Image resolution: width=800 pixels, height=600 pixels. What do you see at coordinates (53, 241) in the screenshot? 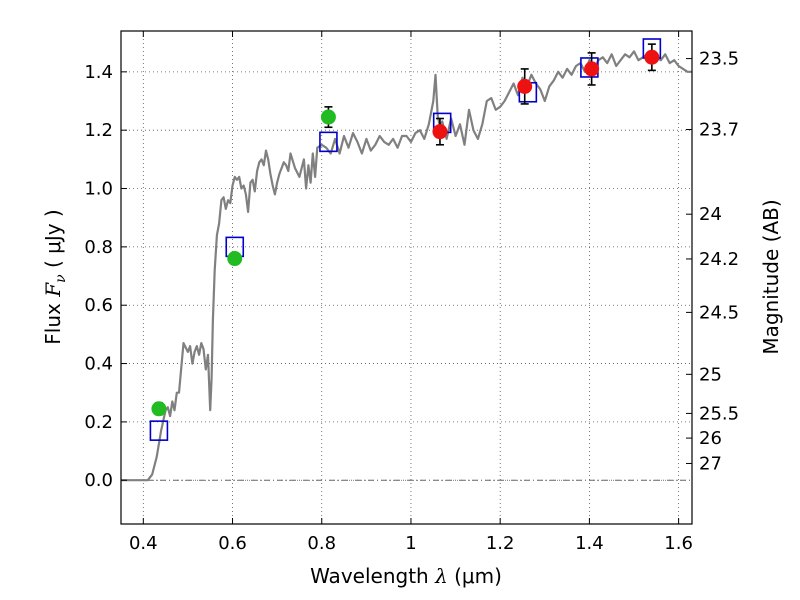
I see `y-axis-label-unit: ( μJy )` at bounding box center [53, 241].